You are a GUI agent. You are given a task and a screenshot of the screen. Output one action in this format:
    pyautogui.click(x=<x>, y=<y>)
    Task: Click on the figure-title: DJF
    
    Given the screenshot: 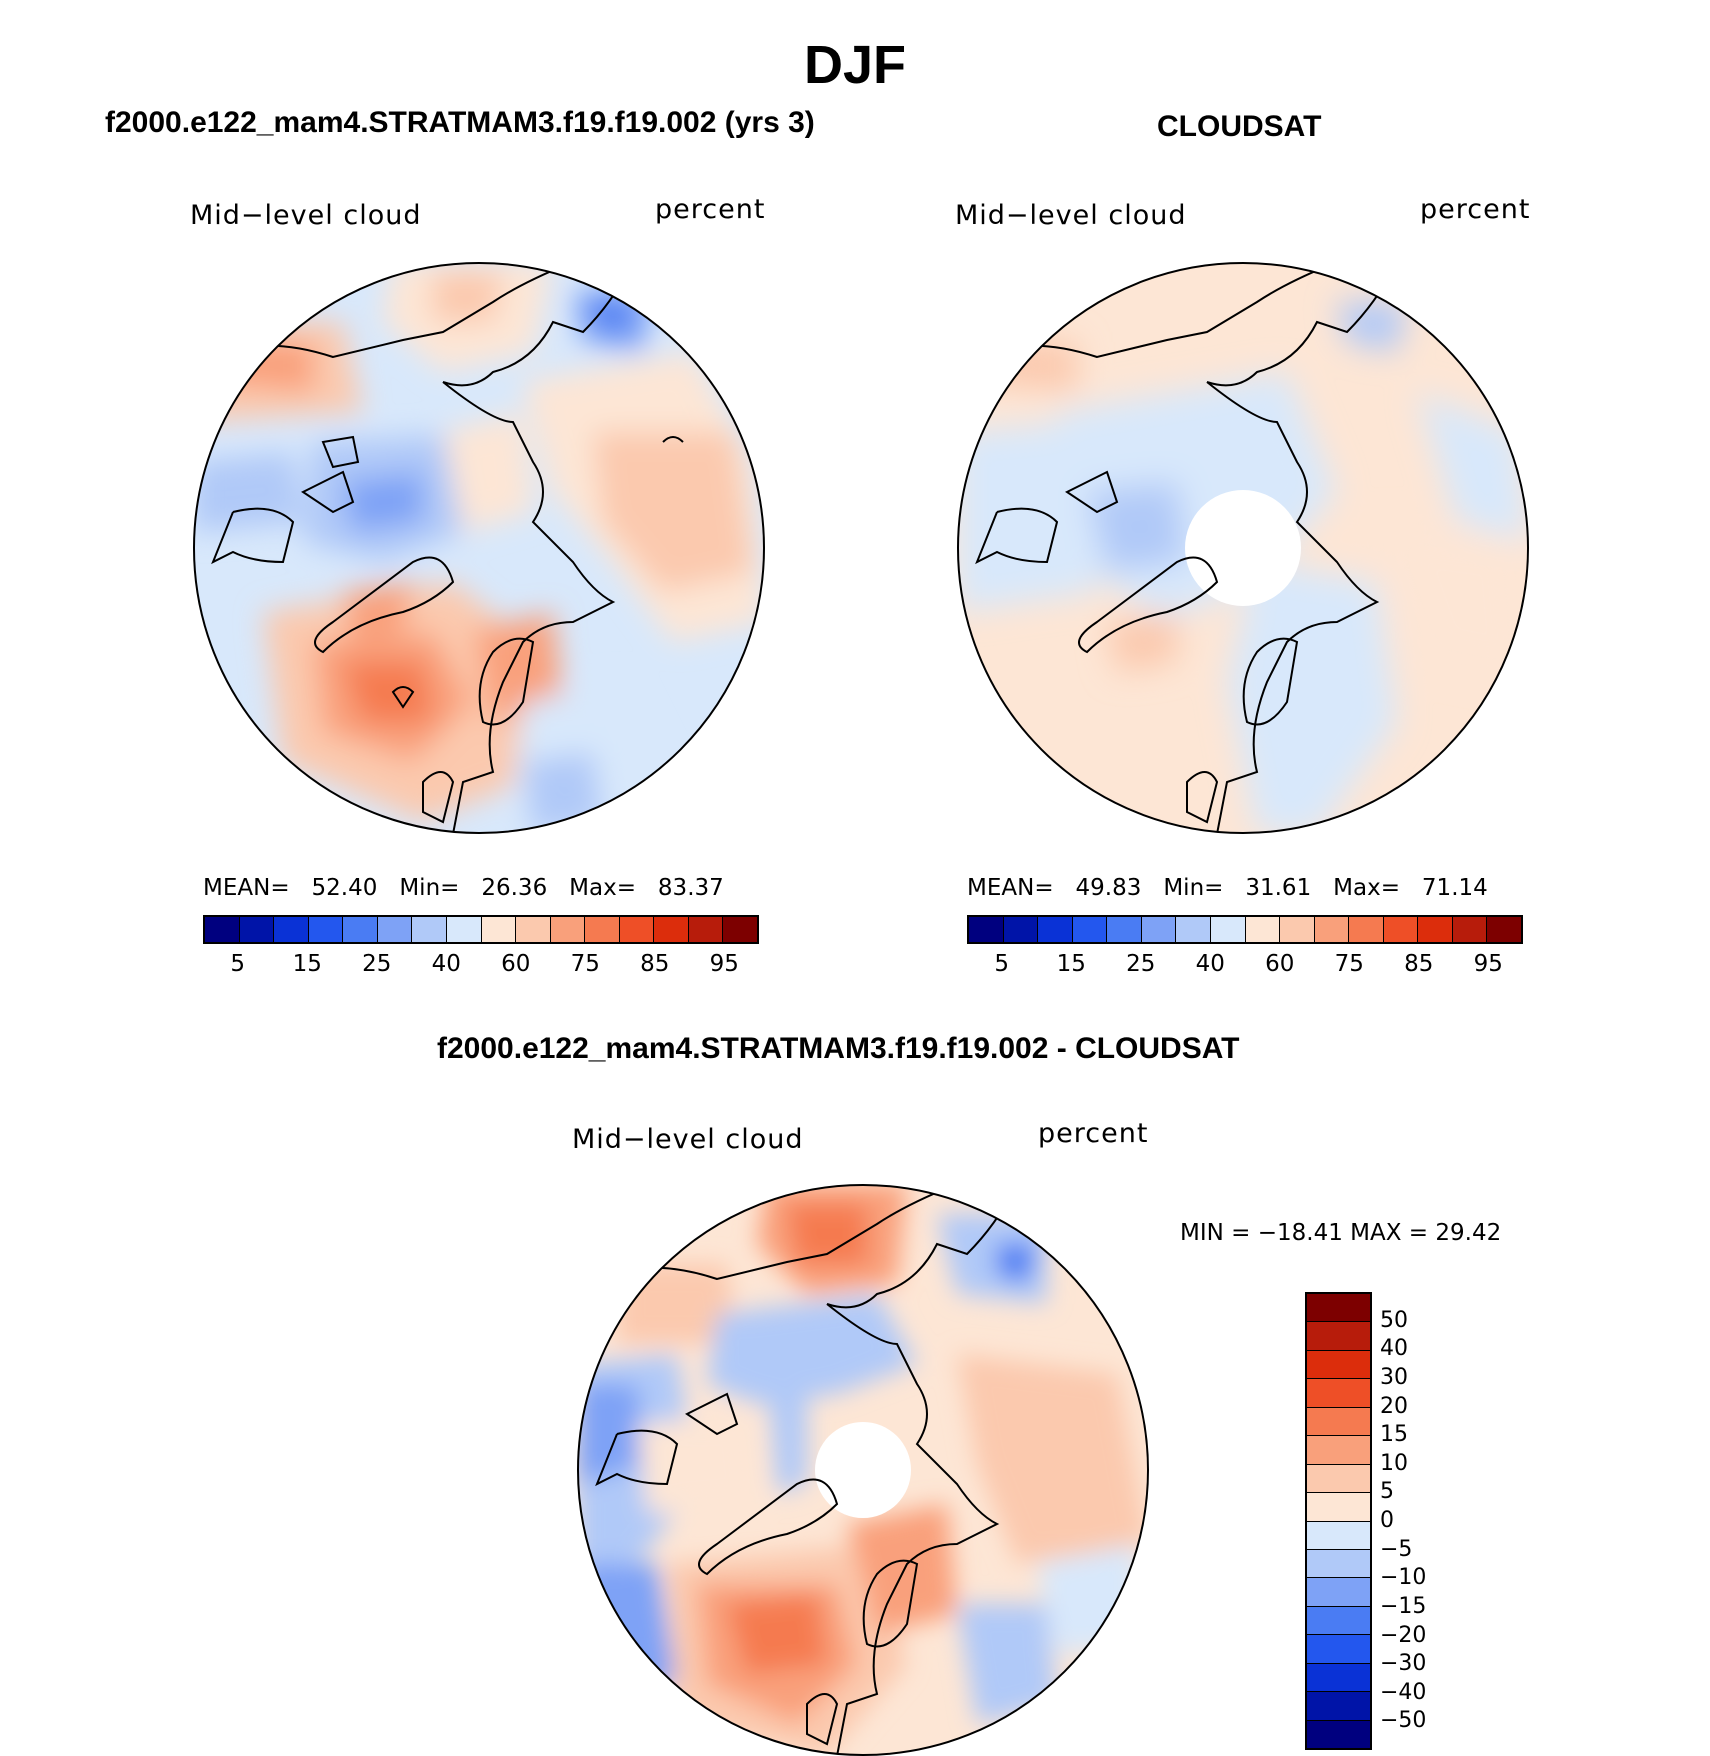 What is the action you would take?
    pyautogui.click(x=854, y=65)
    